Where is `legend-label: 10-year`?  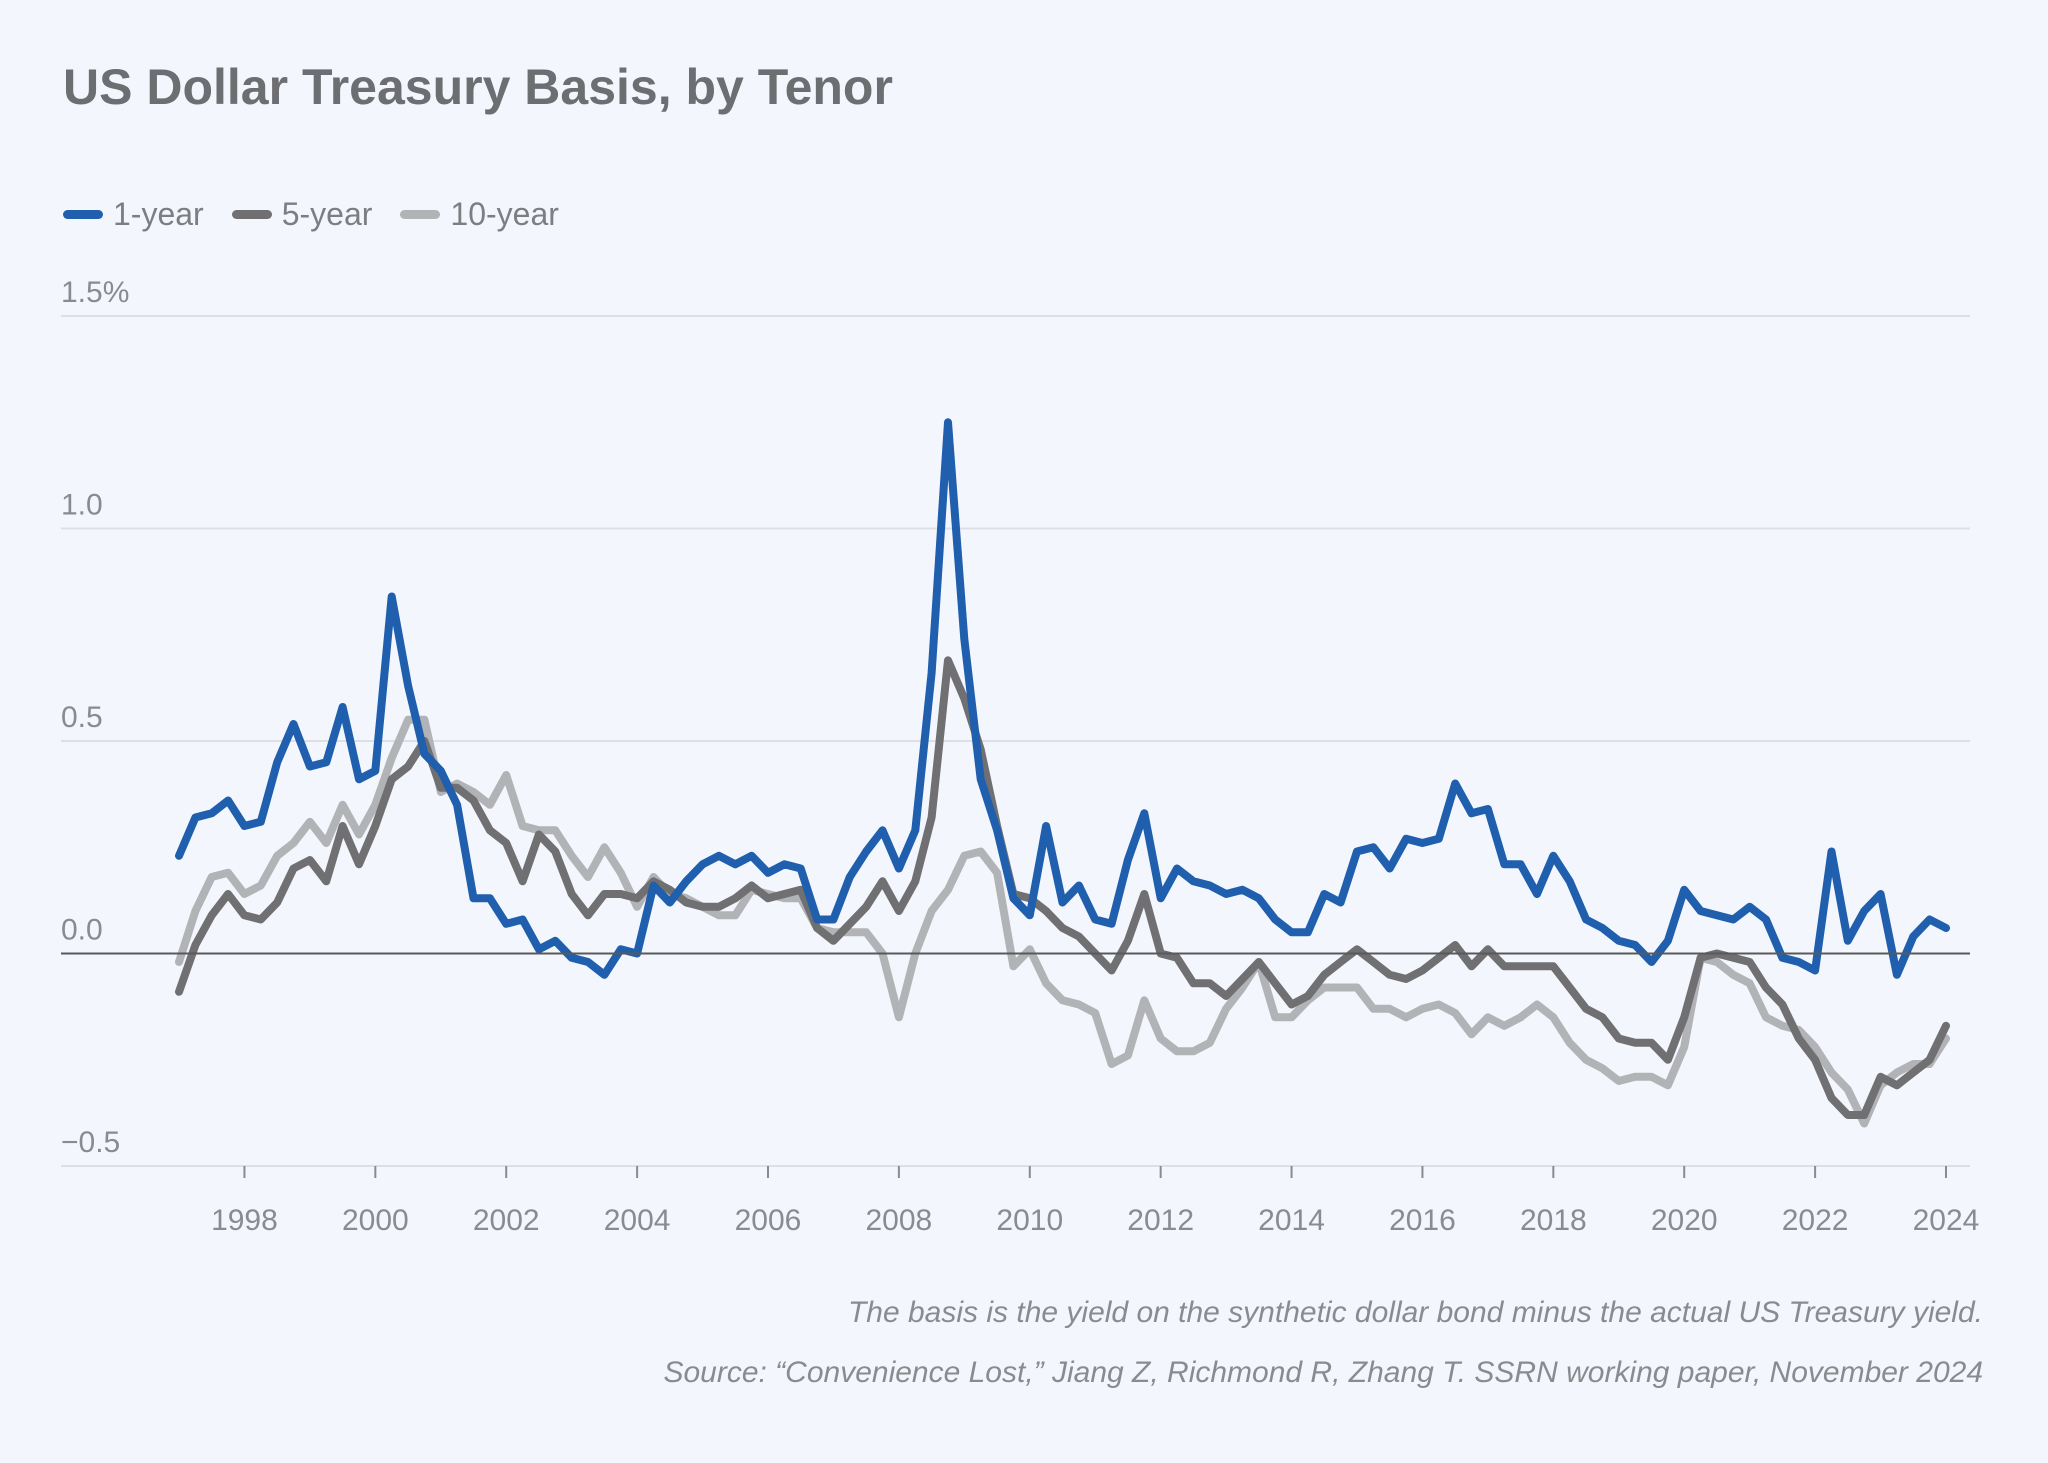 legend-label: 10-year is located at coordinates (504, 214).